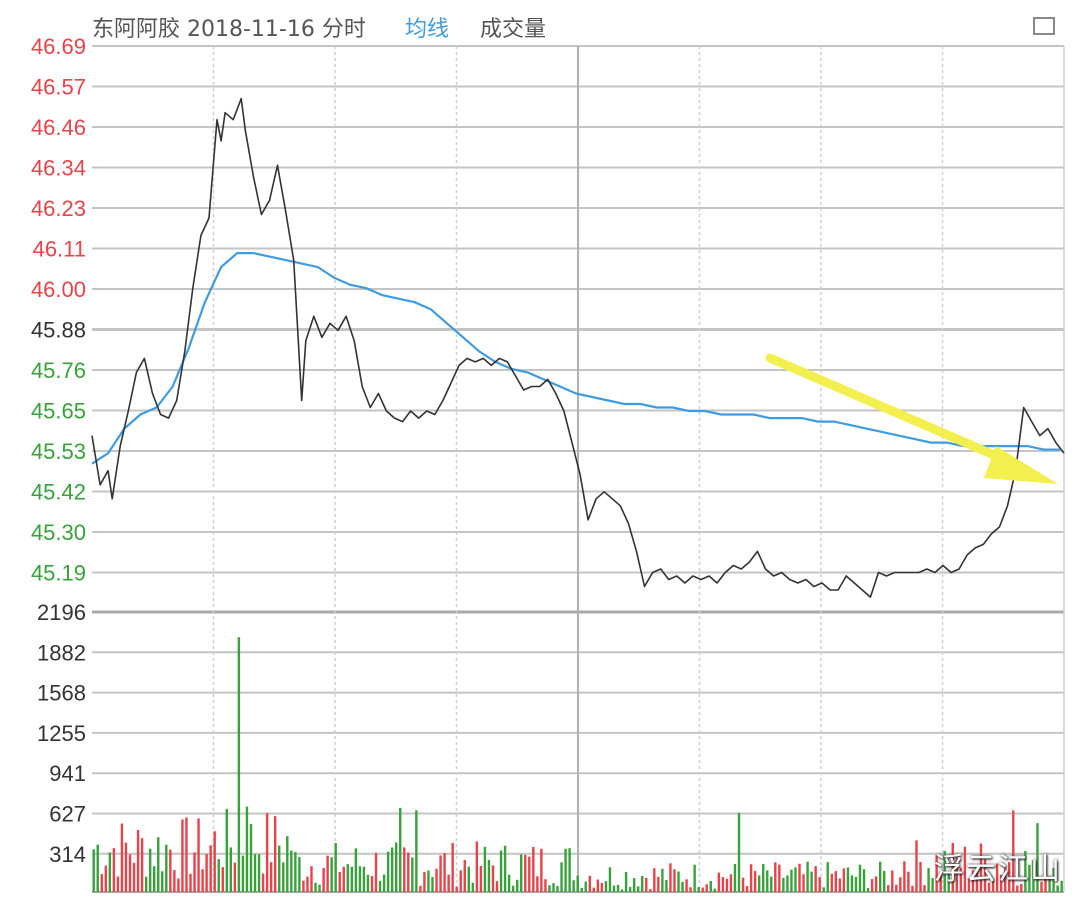 The height and width of the screenshot is (910, 1080). I want to click on watermark: 浮云江山, so click(998, 869).